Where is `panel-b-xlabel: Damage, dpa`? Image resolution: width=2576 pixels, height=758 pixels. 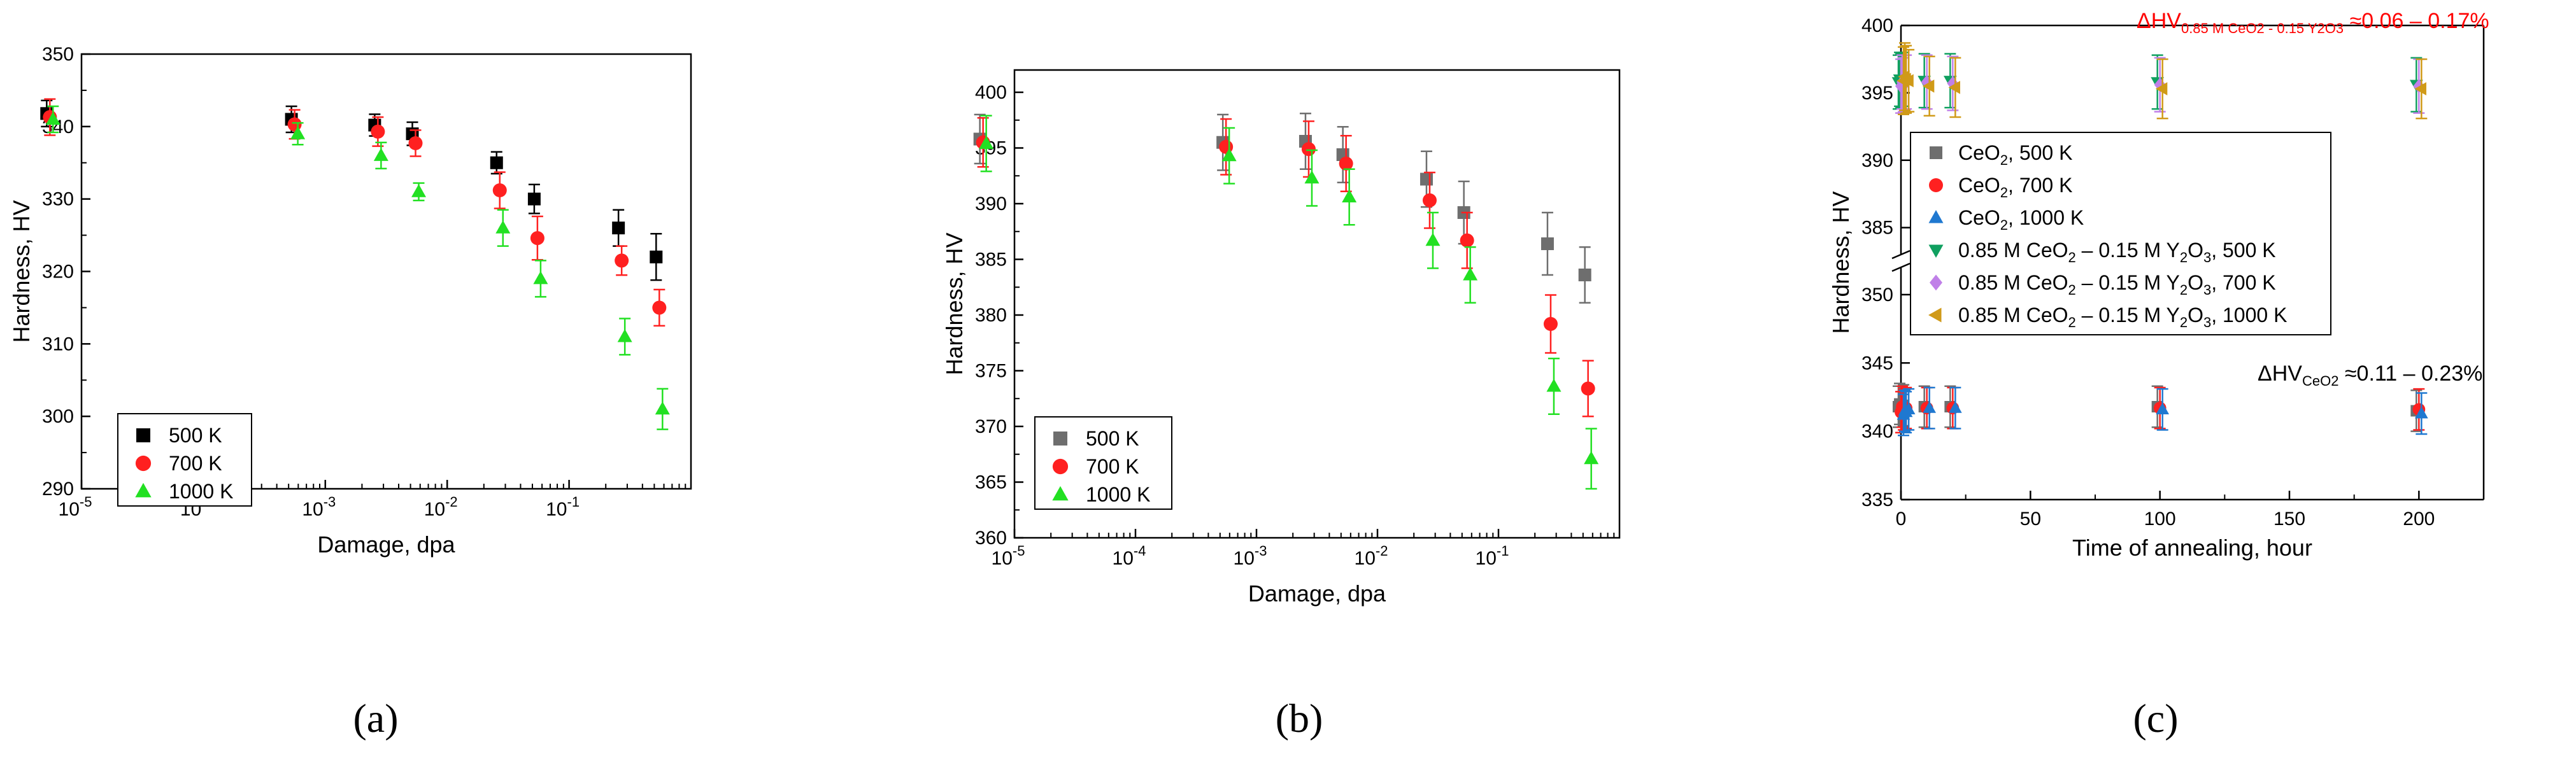
panel-b-xlabel: Damage, dpa is located at coordinates (1317, 593).